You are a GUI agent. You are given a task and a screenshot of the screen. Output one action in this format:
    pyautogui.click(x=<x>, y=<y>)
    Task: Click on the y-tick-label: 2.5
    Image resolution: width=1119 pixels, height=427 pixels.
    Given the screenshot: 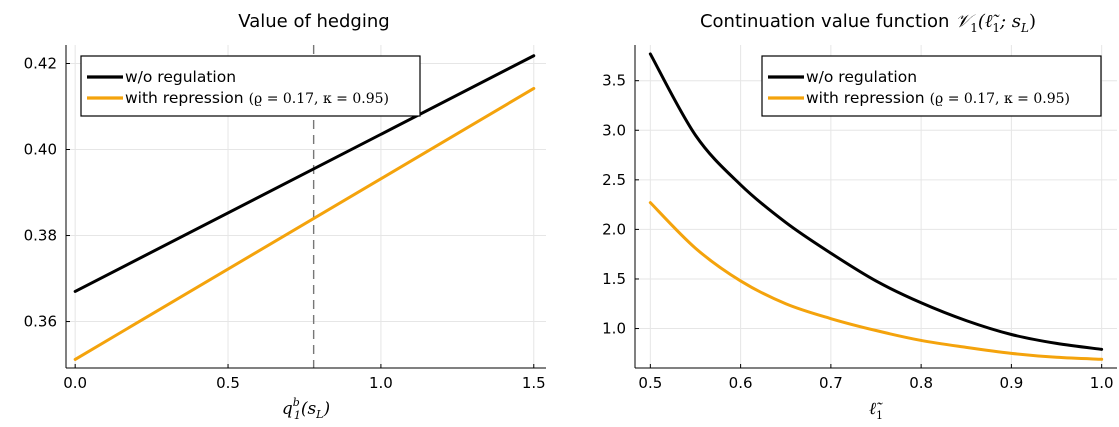 What is the action you would take?
    pyautogui.click(x=614, y=180)
    